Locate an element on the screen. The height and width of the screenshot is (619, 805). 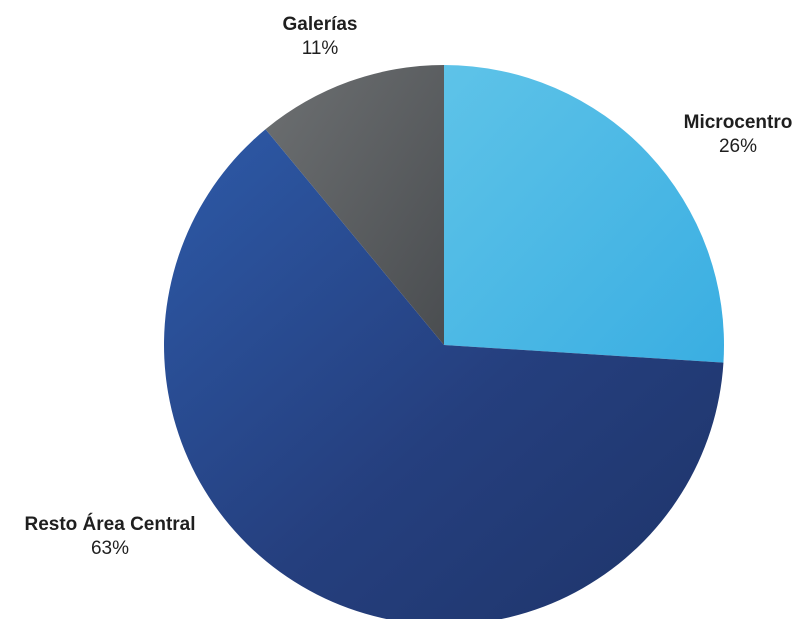
slice-value-resto-area-central: 63% is located at coordinates (110, 548).